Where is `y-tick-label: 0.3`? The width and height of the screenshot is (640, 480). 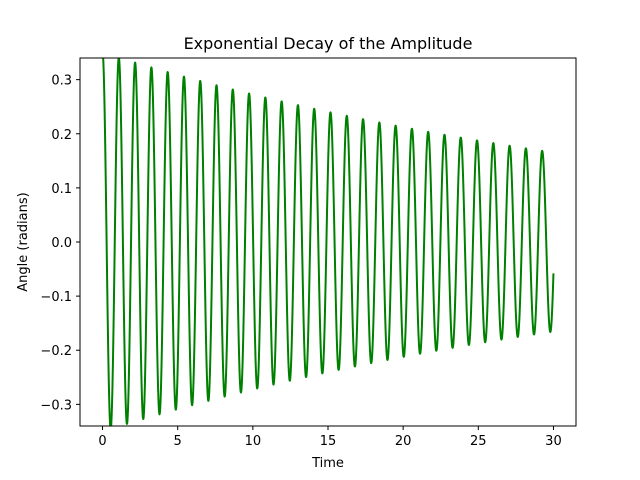
y-tick-label: 0.3 is located at coordinates (61, 81).